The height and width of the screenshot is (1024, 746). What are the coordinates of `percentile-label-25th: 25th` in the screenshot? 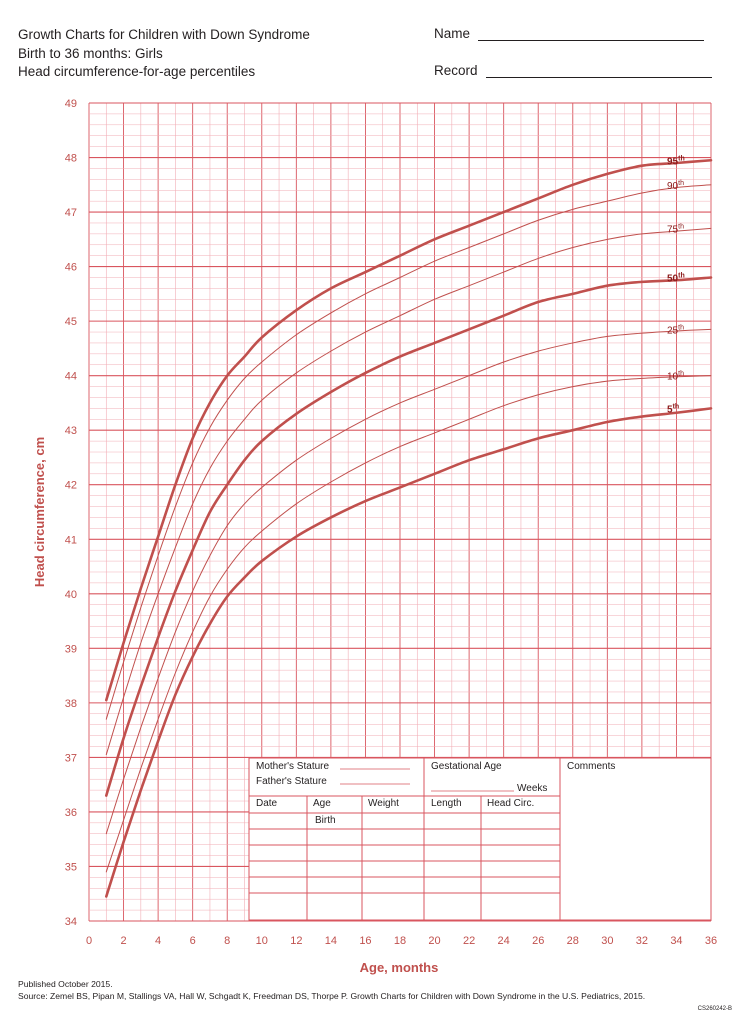 It's located at (675, 330).